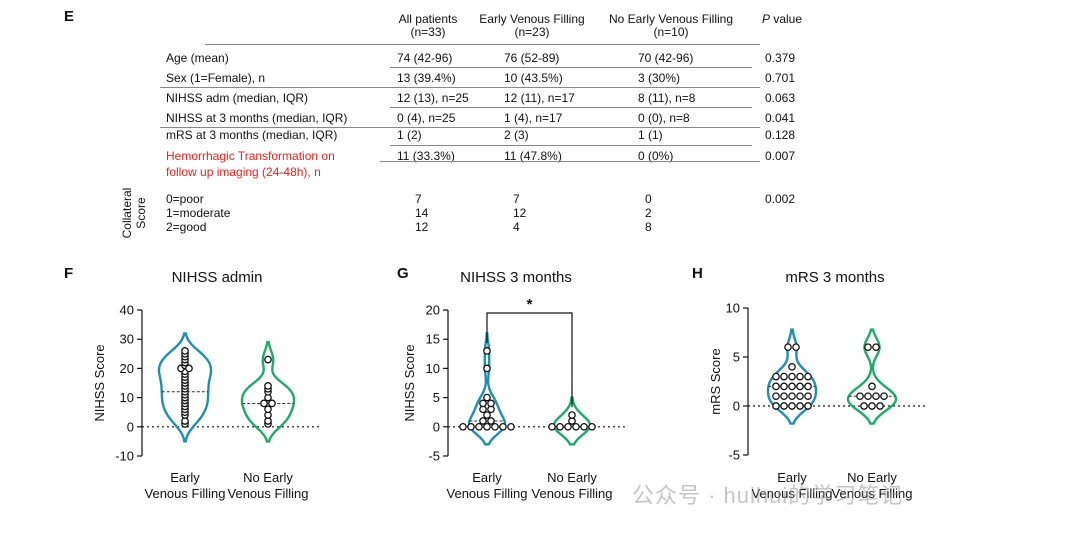  I want to click on header-noevf-line1: No Early Venous Filling, so click(671, 19).